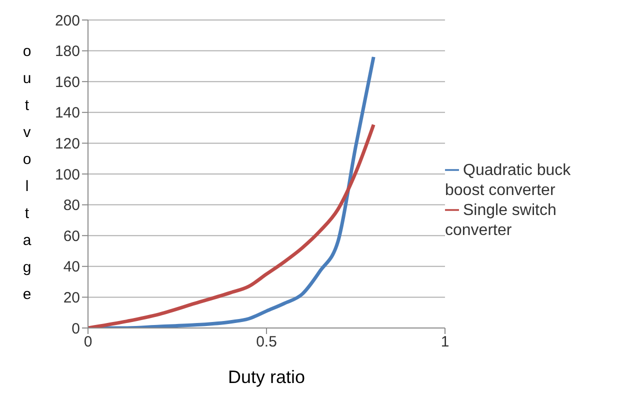 This screenshot has height=401, width=633. Describe the element at coordinates (88, 342) in the screenshot. I see `x-tick-label: 0` at that location.